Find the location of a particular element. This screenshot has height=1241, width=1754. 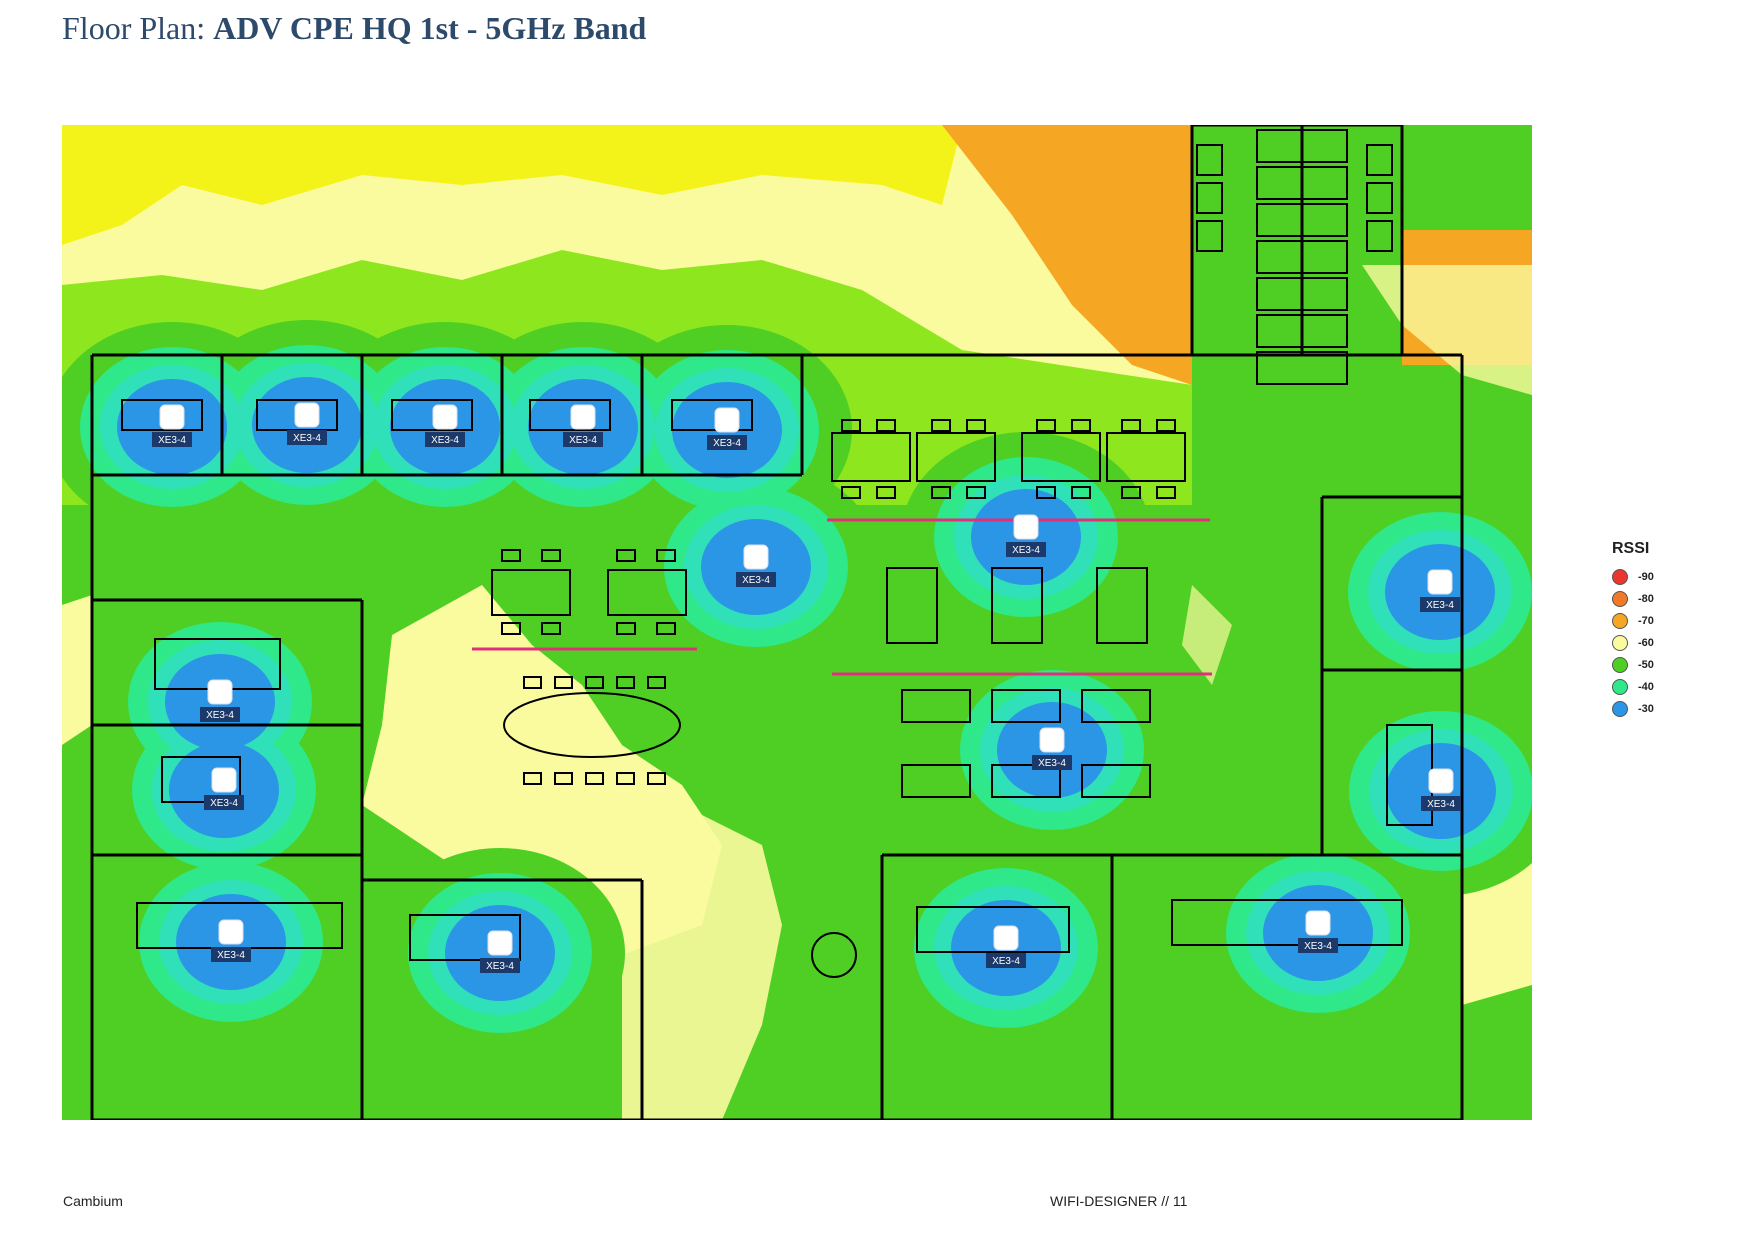

heatmap-yellow-right is located at coordinates (1447, 330).